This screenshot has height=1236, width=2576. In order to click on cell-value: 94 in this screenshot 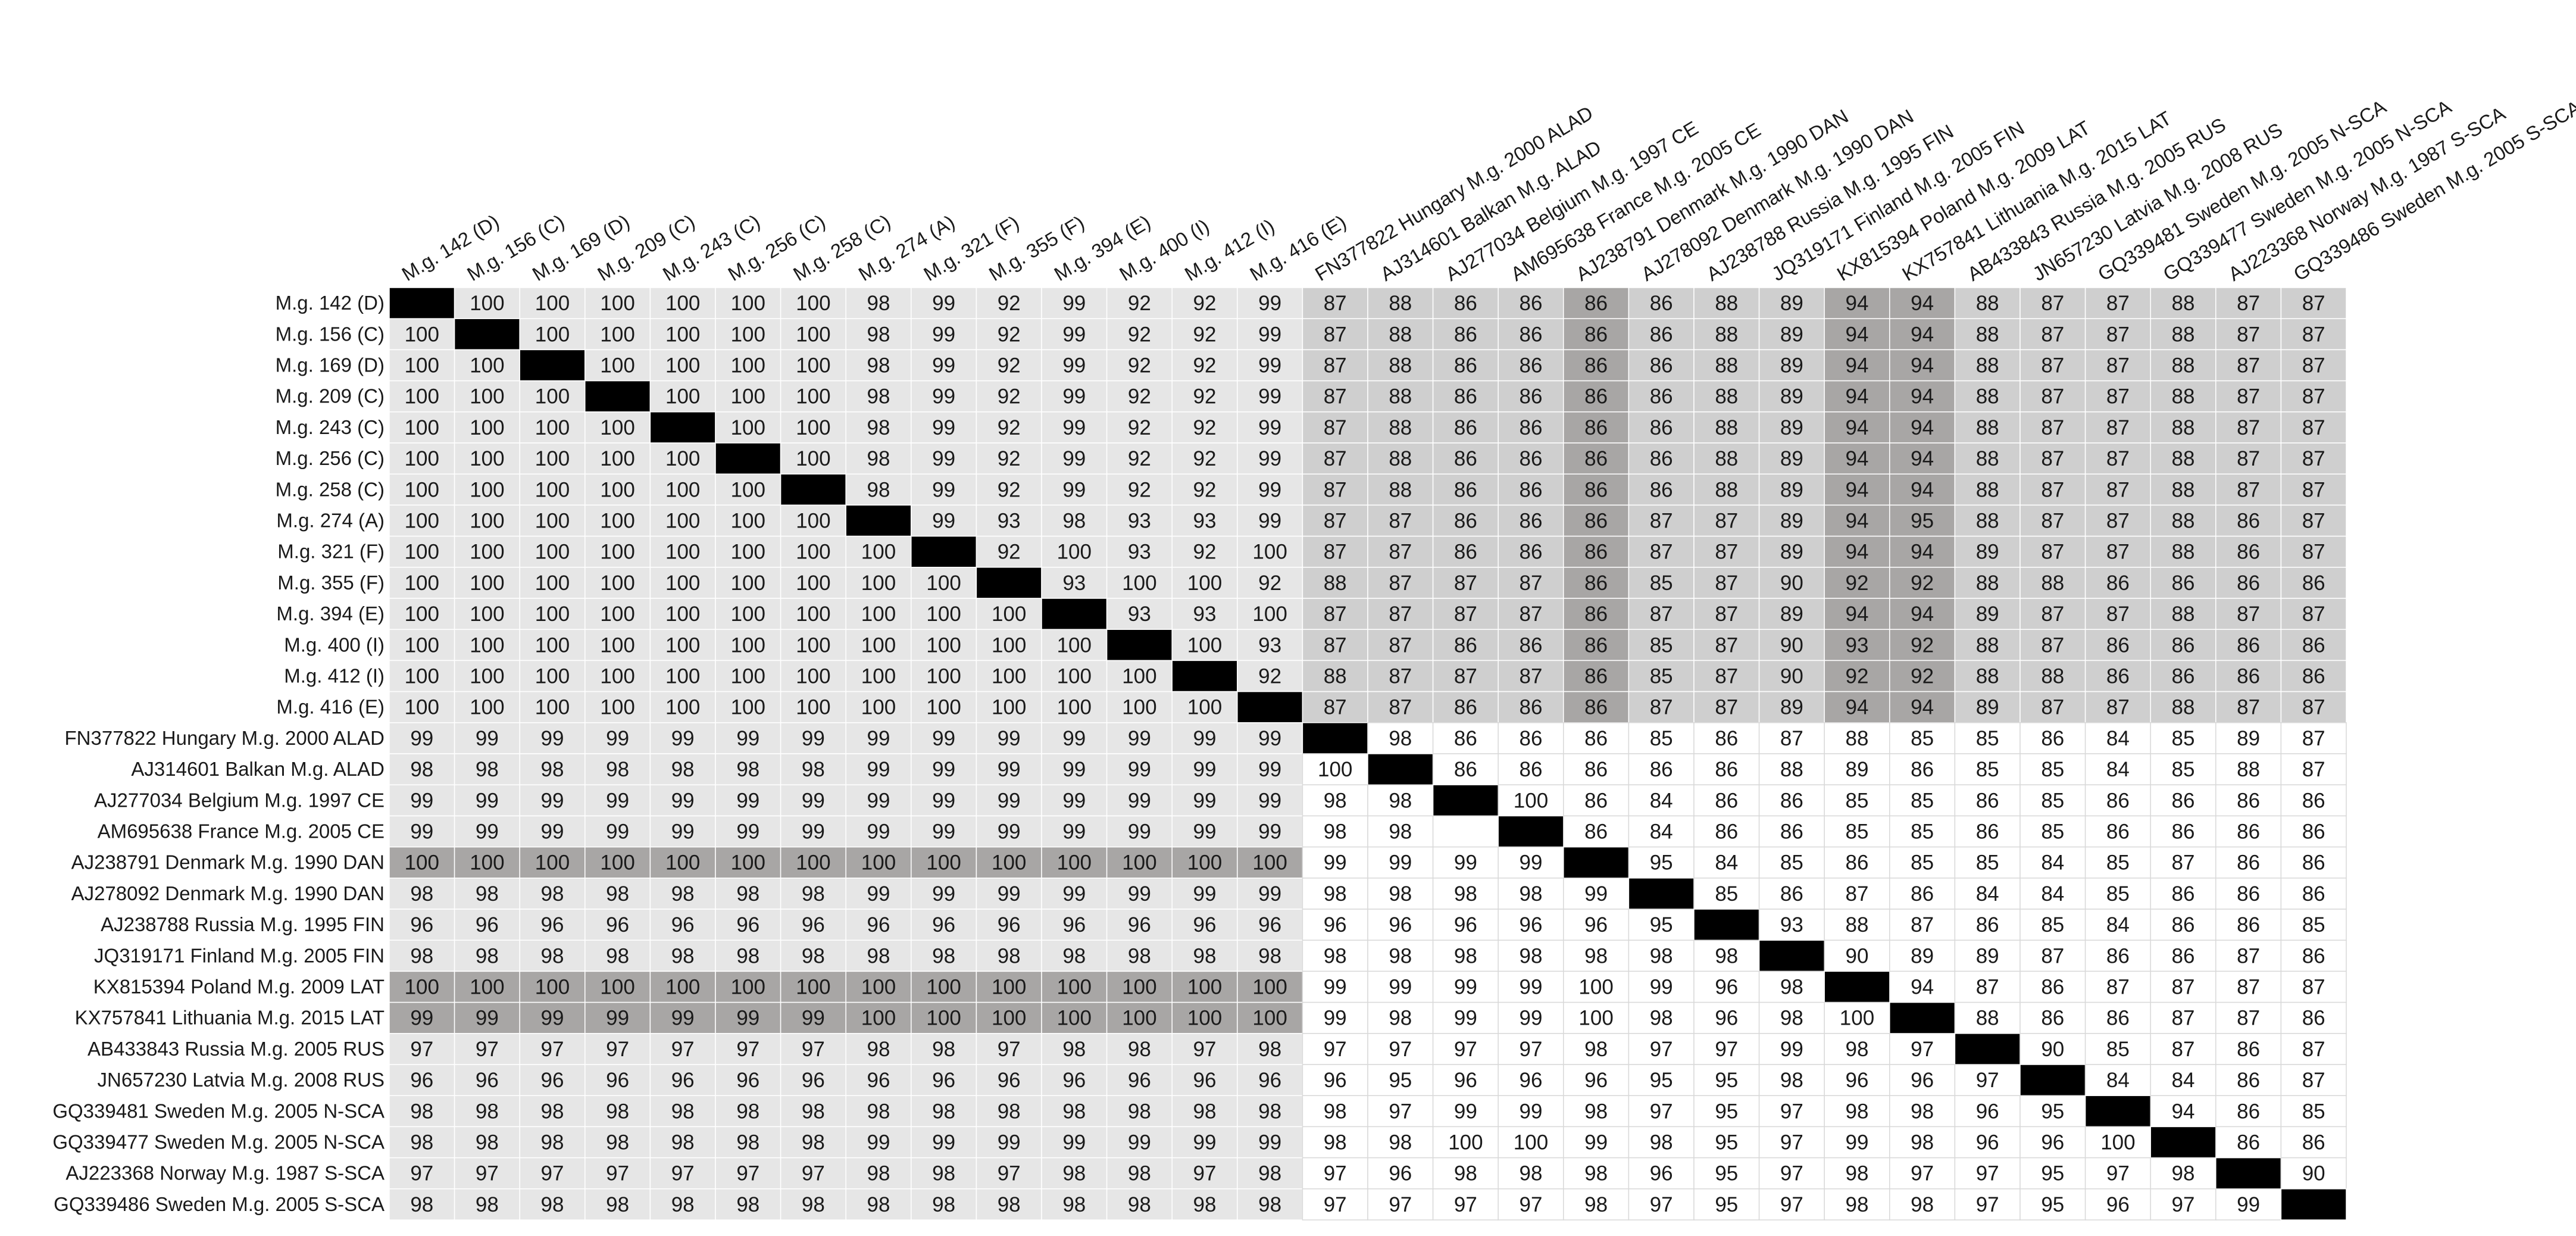, I will do `click(1857, 365)`.